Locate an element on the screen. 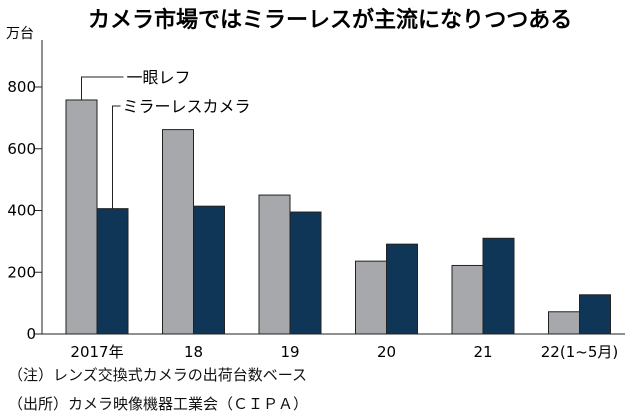 This screenshot has height=419, width=638. y-tick-label: 600 is located at coordinates (21, 149).